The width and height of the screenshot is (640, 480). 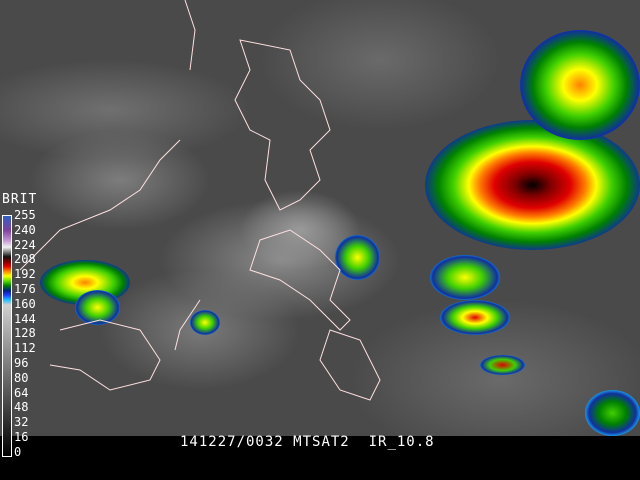 I want to click on caption-satellite: MTSAT2, so click(x=321, y=442).